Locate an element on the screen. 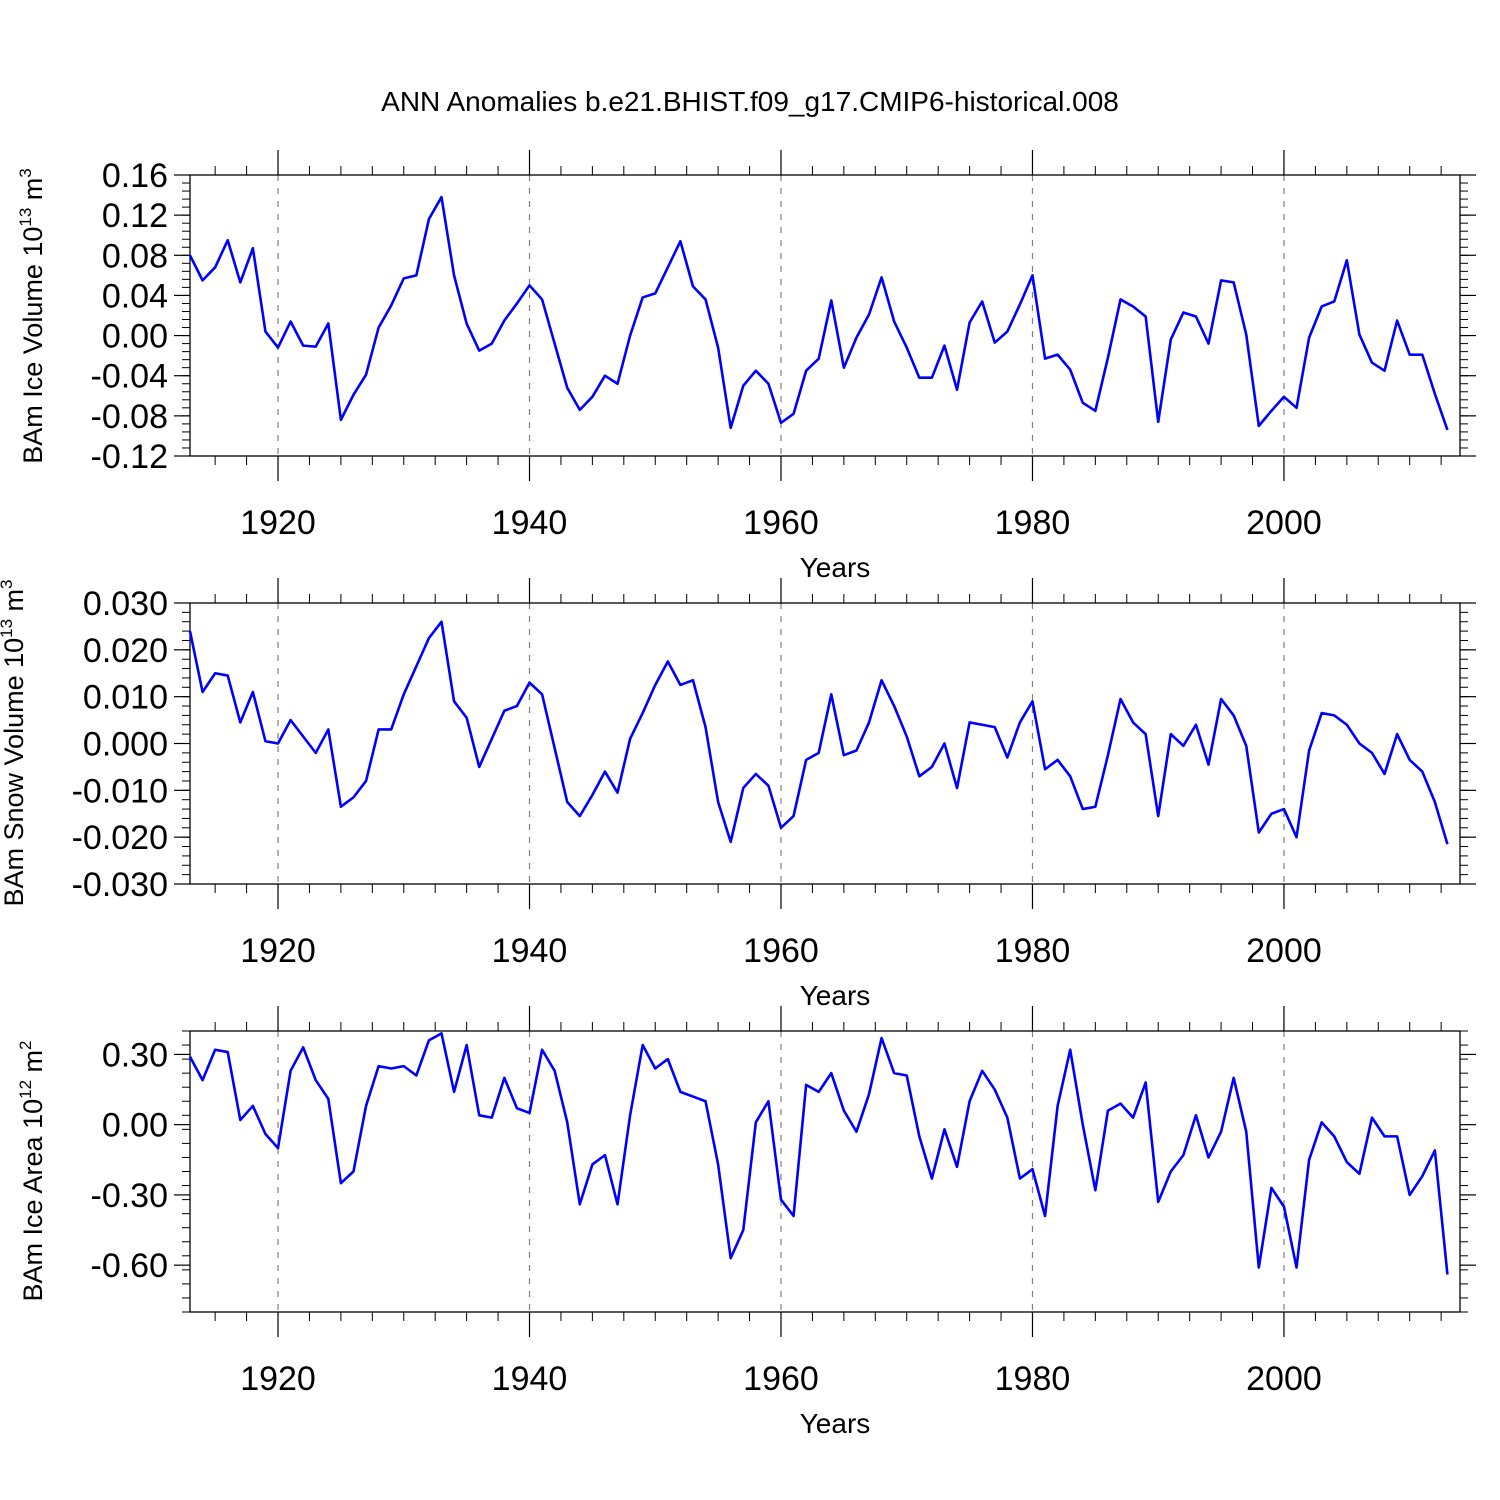 Image resolution: width=1500 pixels, height=1500 pixels. y-tick-label: -0.08 is located at coordinates (130, 417).